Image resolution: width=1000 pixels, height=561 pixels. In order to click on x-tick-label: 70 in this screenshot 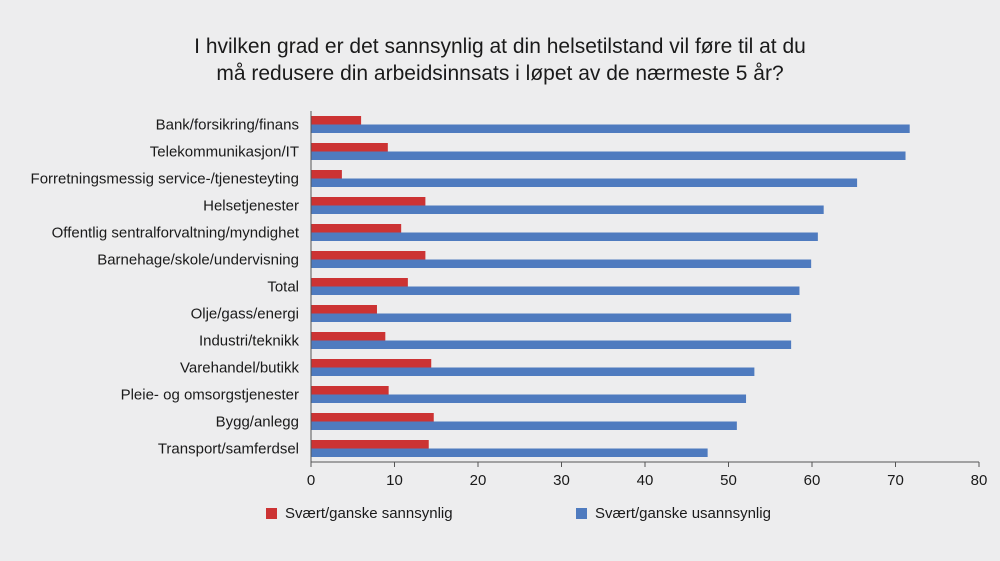, I will do `click(895, 480)`.